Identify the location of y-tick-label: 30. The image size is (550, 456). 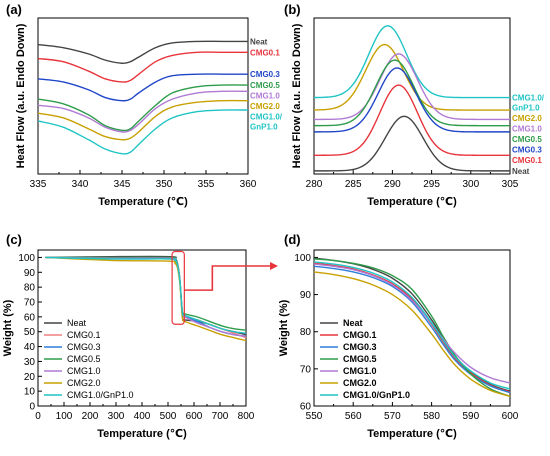
(30, 362).